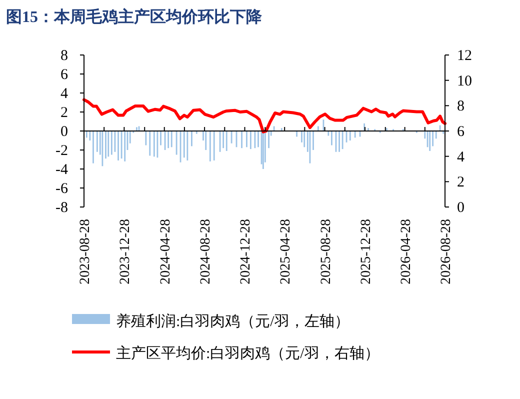 This screenshot has width=520, height=399. Describe the element at coordinates (126, 251) in the screenshot. I see `x-tick-label: 2023-12-28` at that location.